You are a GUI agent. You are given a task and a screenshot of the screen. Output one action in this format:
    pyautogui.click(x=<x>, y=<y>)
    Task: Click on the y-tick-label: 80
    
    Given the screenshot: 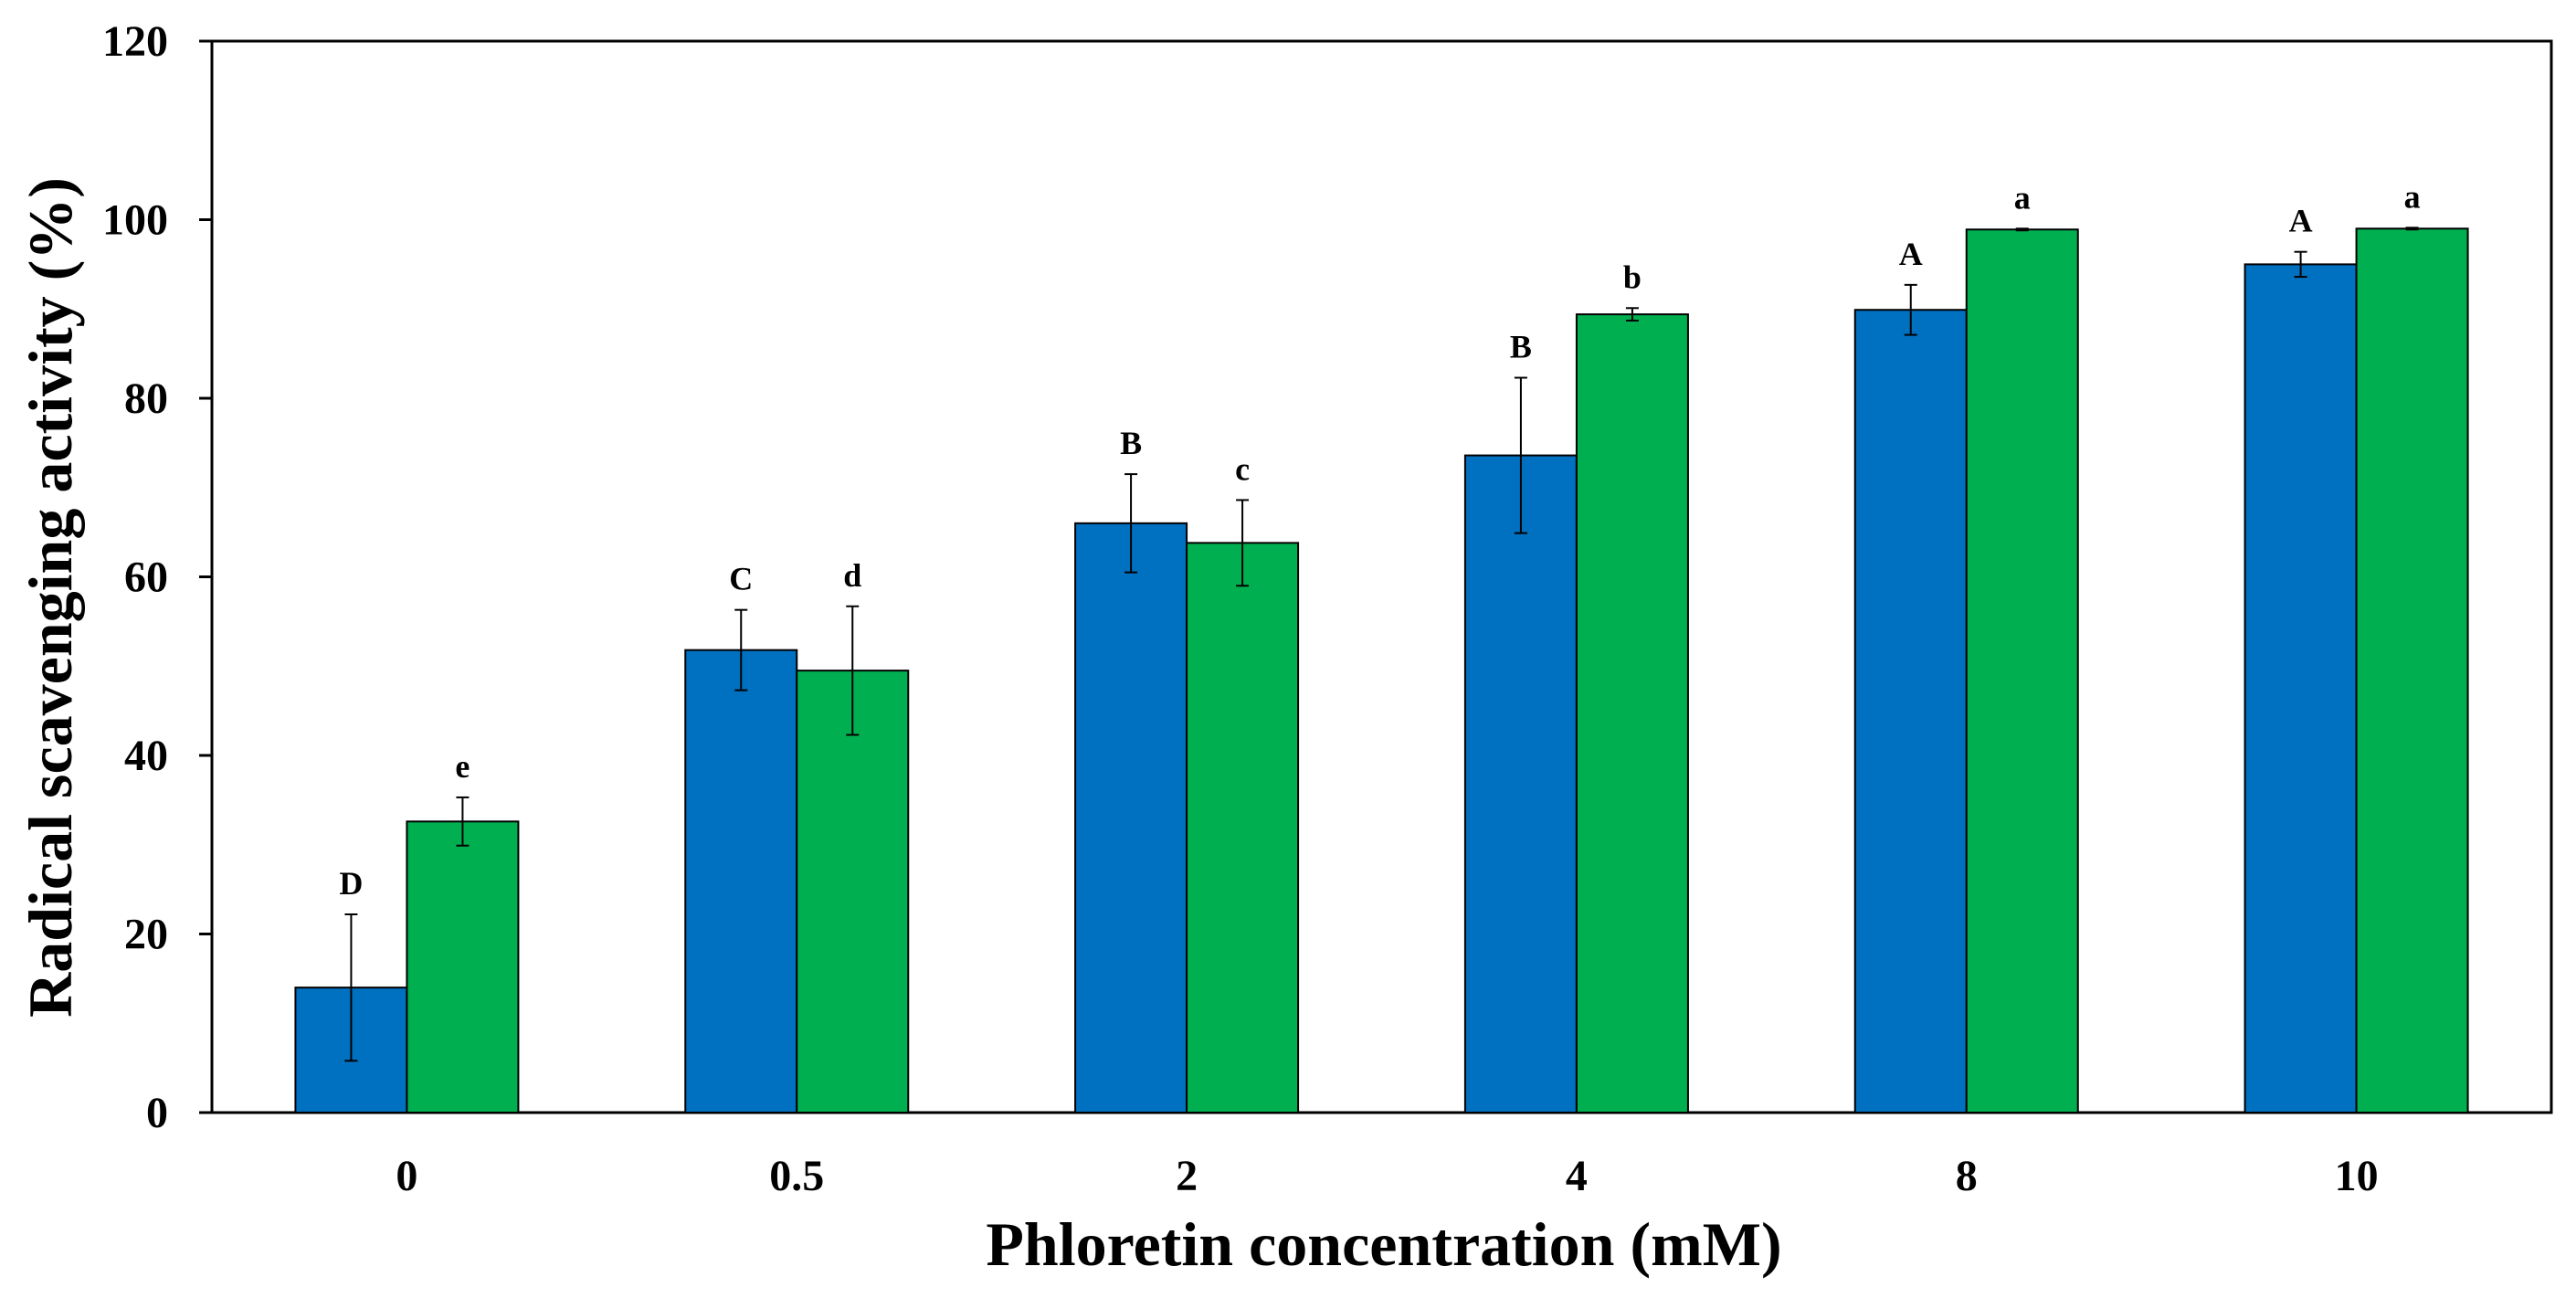 What is the action you would take?
    pyautogui.click(x=146, y=399)
    